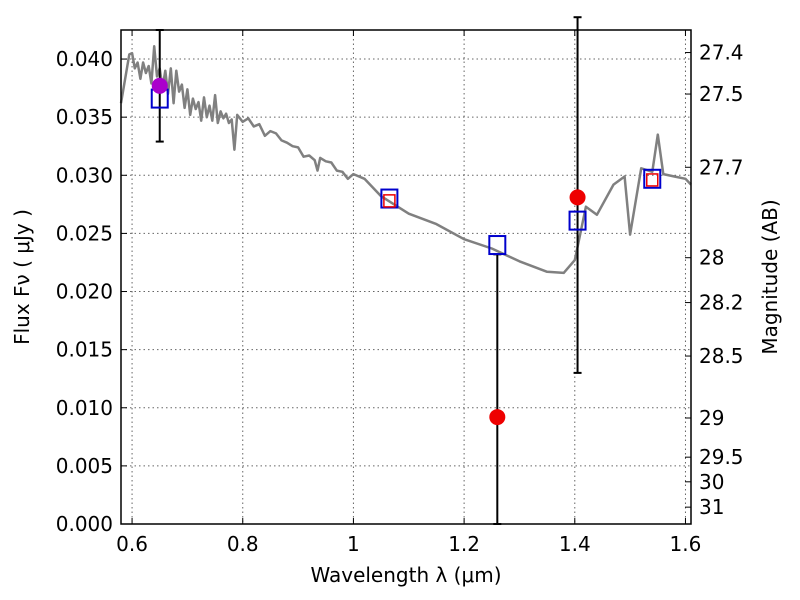 This screenshot has height=600, width=800. What do you see at coordinates (721, 356) in the screenshot?
I see `magnitude-tick-label: 28.5` at bounding box center [721, 356].